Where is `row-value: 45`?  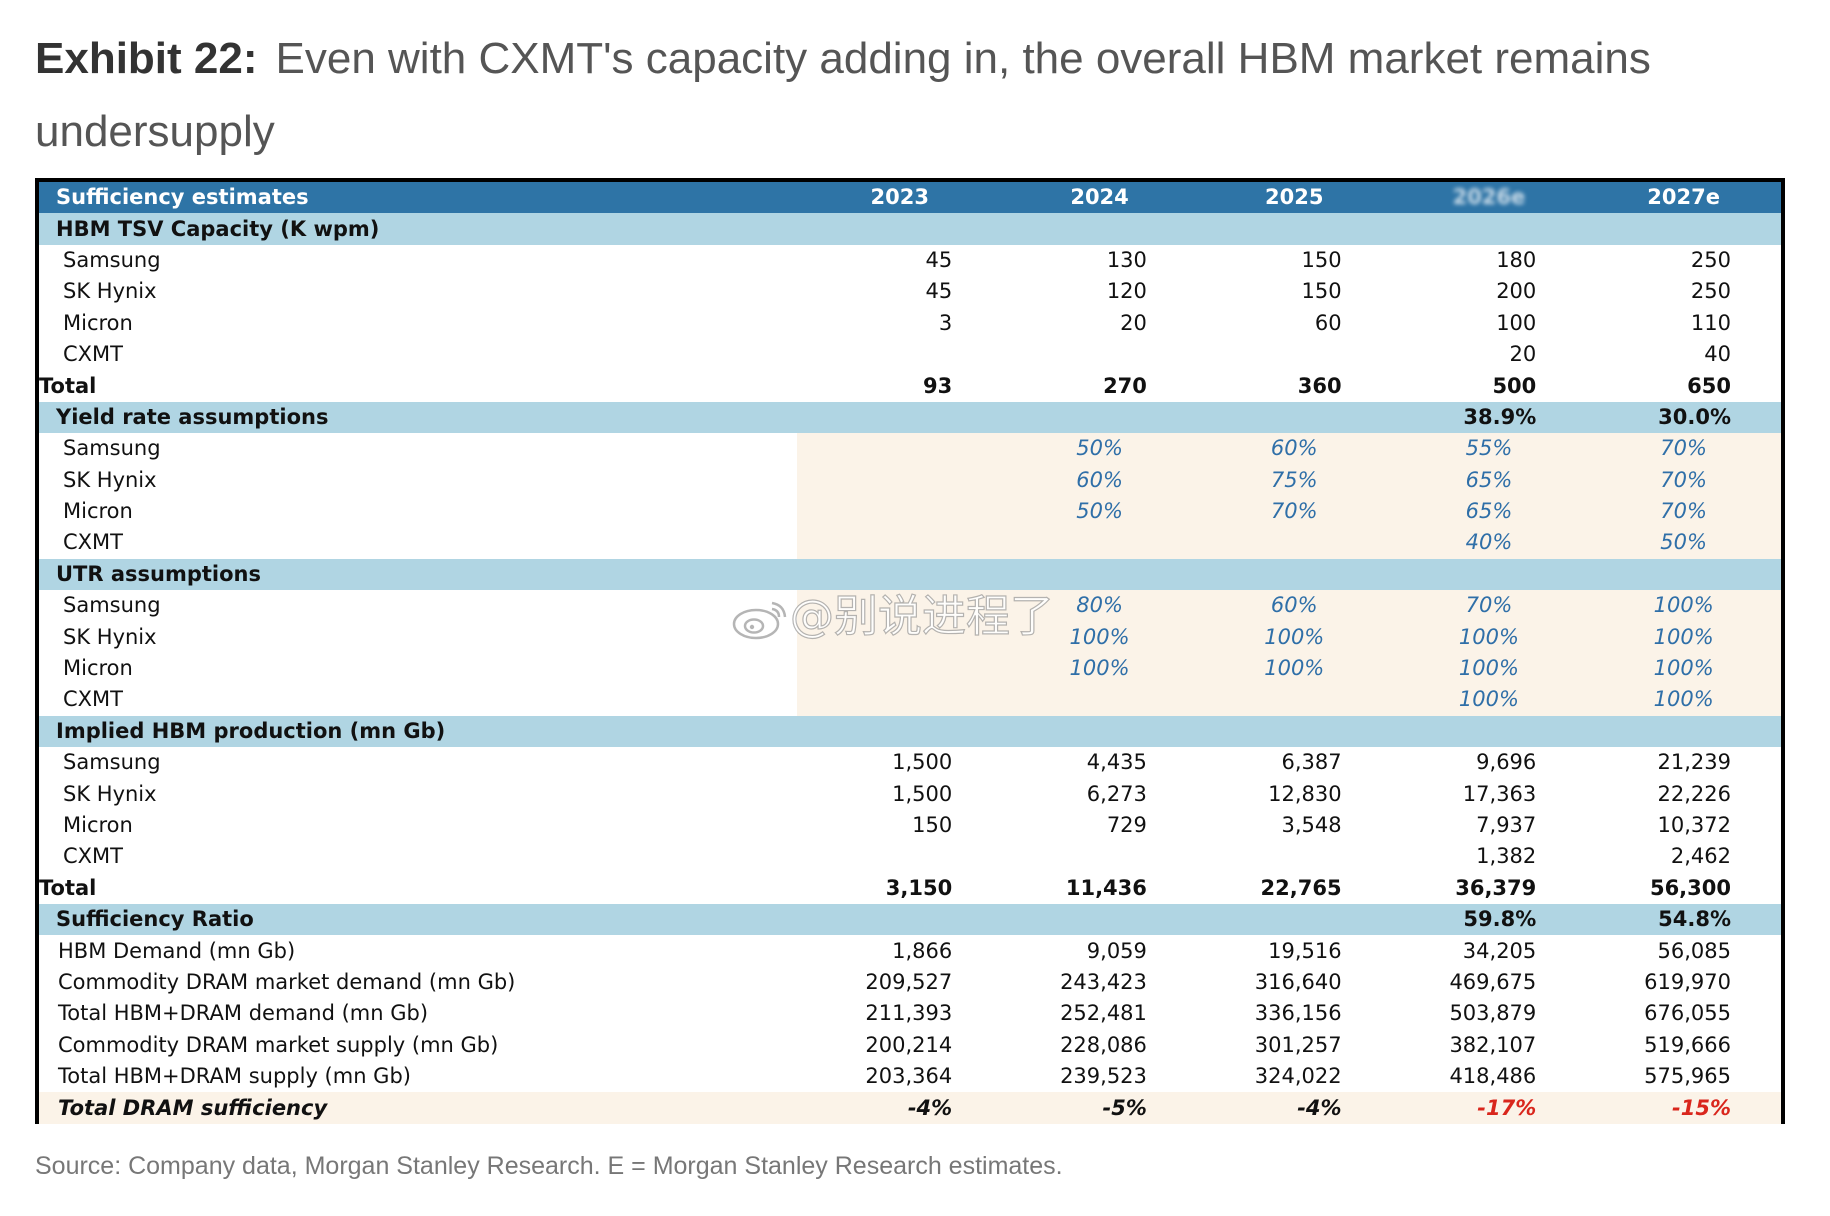 row-value: 45 is located at coordinates (939, 259).